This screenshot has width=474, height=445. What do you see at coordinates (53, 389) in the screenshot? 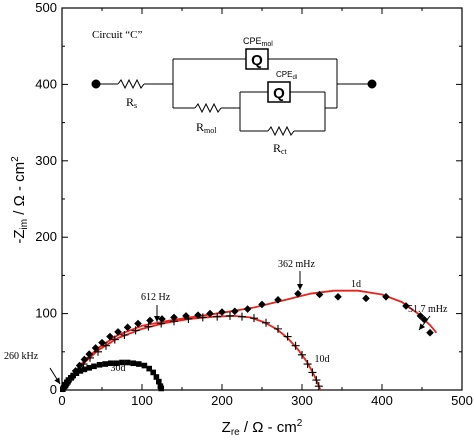
I see `y-tick-label: 0` at bounding box center [53, 389].